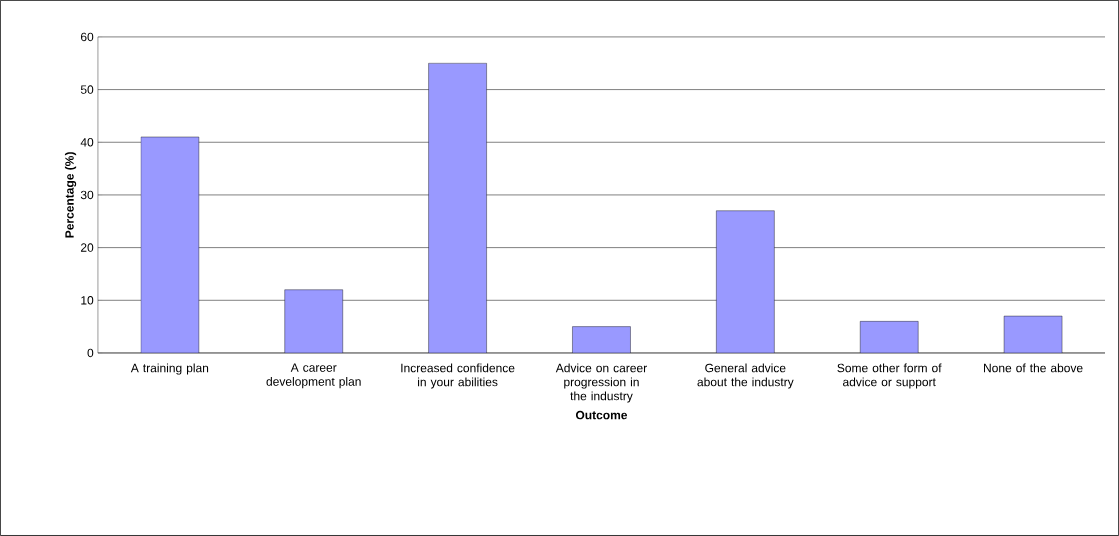  Describe the element at coordinates (70, 195) in the screenshot. I see `y-axis-title: Percentage (%)` at that location.